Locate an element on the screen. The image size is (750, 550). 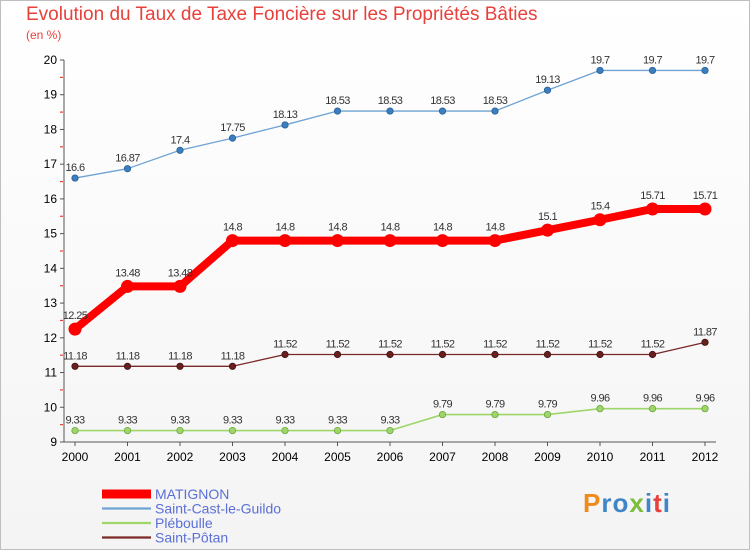
data-label-matignon: 12.25 is located at coordinates (75, 316).